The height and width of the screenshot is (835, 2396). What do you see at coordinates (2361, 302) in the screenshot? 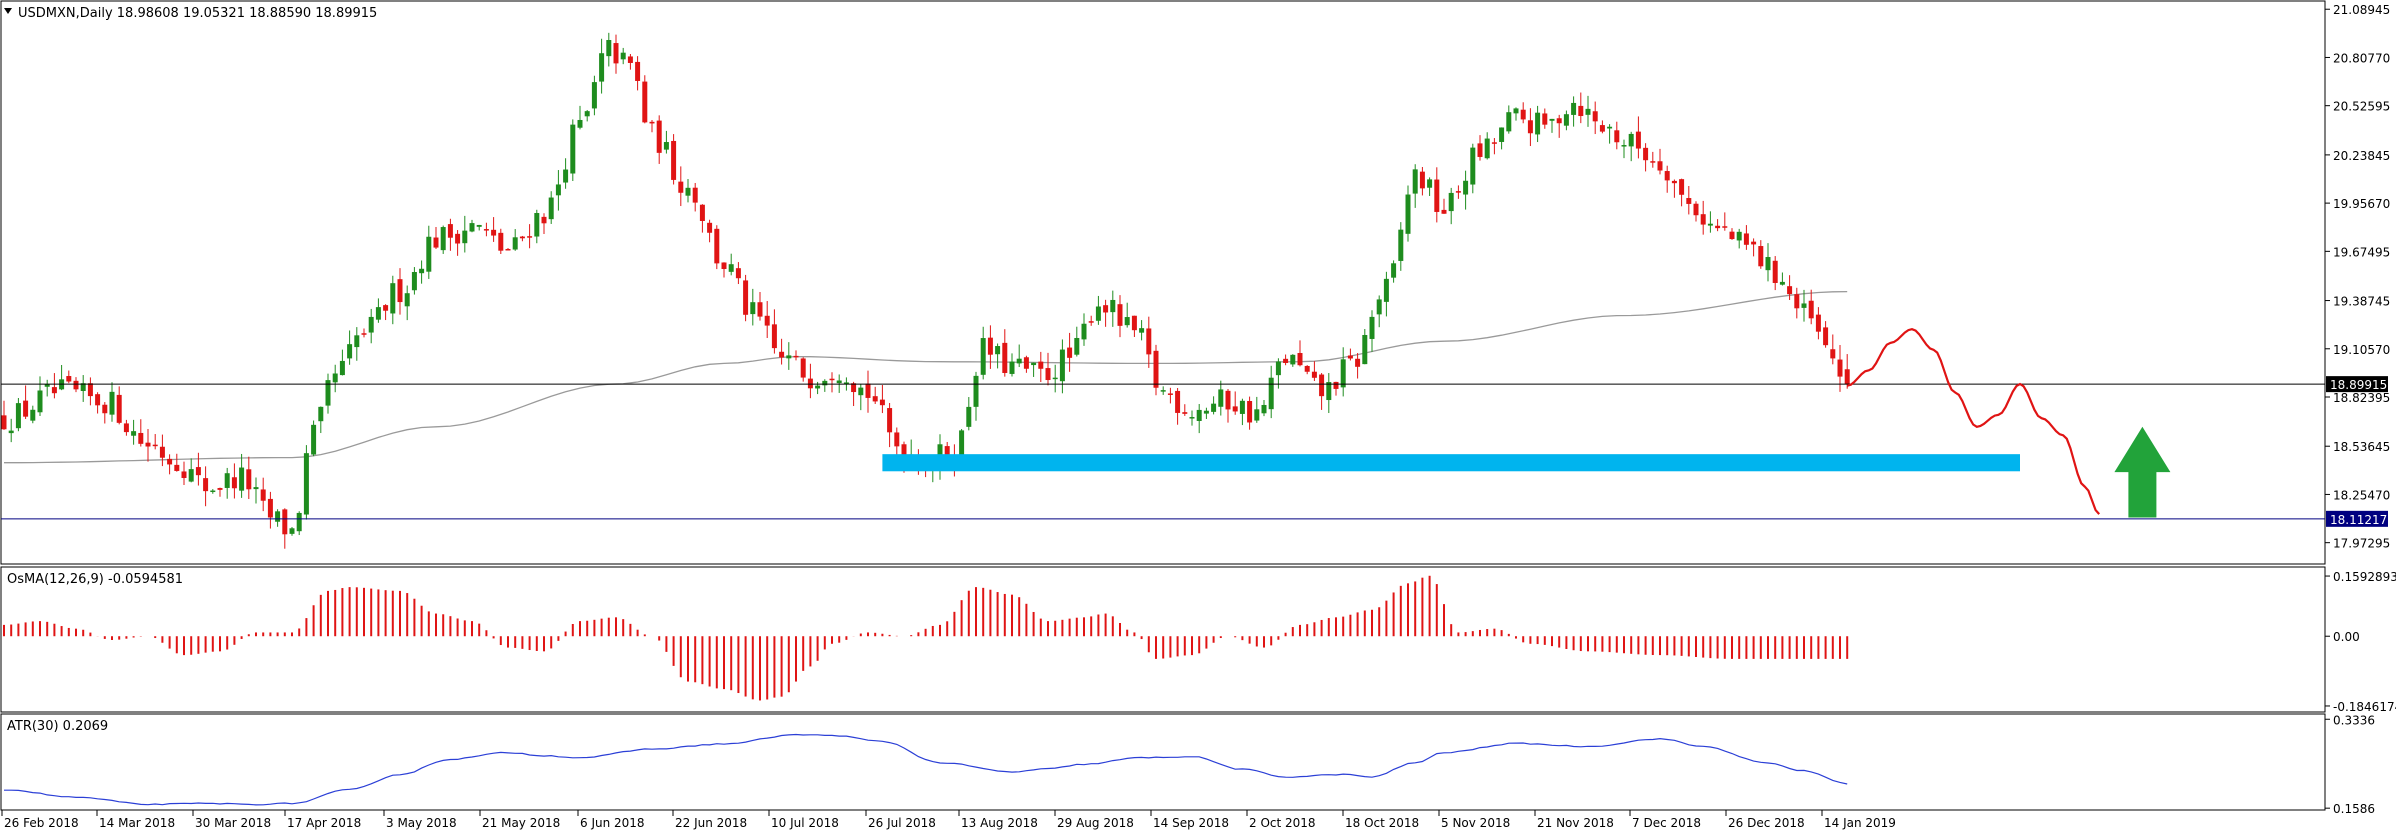
I see `price-tick-label: 19.38745` at bounding box center [2361, 302].